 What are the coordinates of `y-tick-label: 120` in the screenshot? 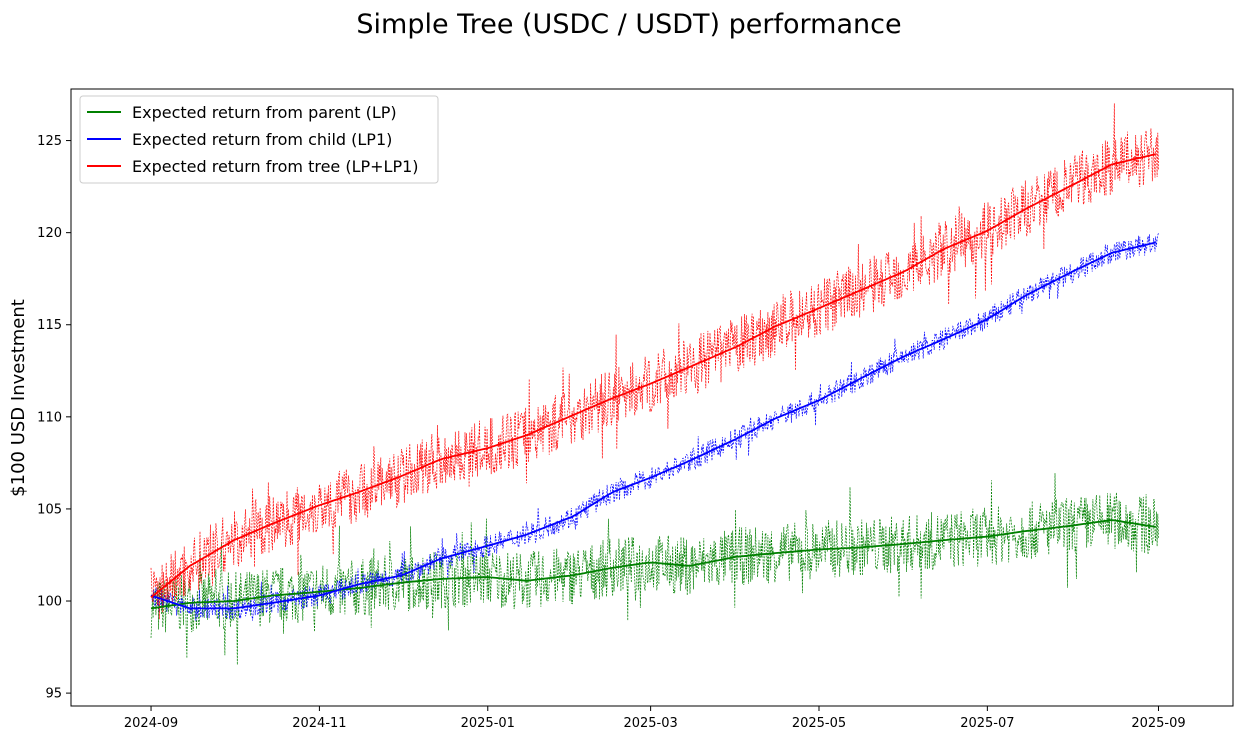 It's located at (49, 233).